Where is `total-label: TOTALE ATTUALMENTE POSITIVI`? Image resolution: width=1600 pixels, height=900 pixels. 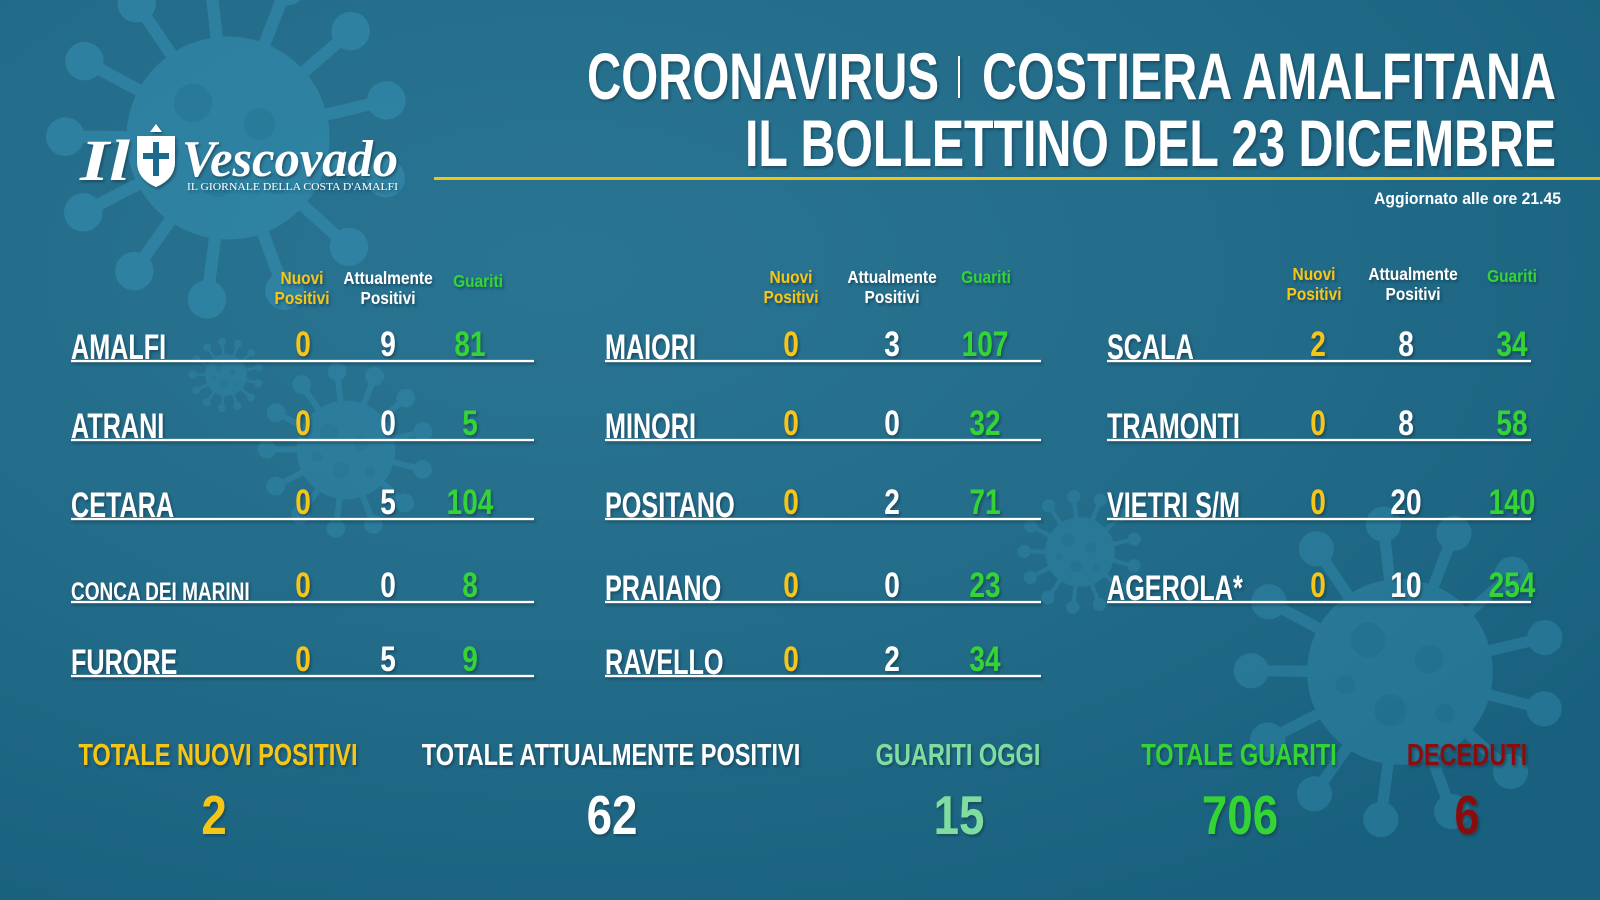 total-label: TOTALE ATTUALMENTE POSITIVI is located at coordinates (611, 754).